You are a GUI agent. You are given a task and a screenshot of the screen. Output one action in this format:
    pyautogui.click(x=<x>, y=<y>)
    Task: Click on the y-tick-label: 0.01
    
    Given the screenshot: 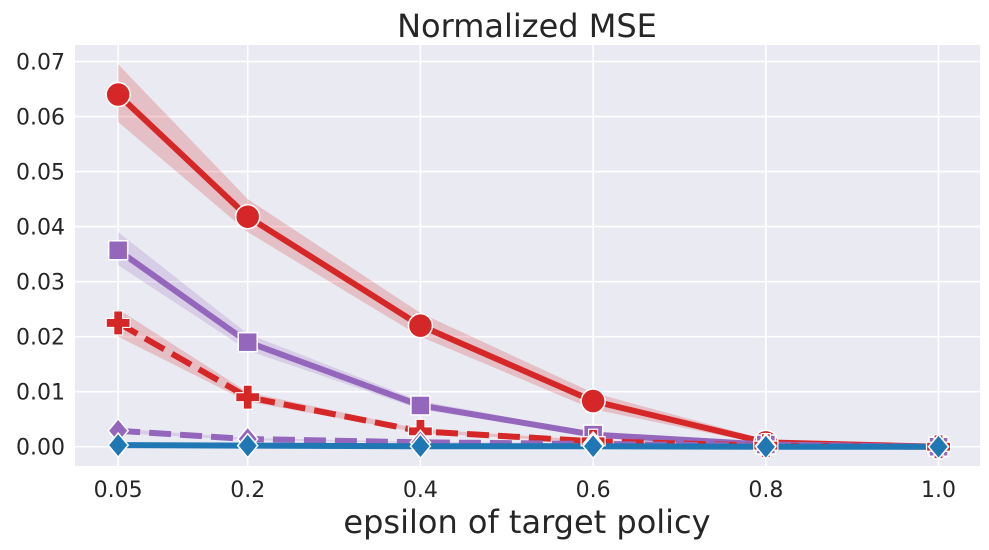 What is the action you would take?
    pyautogui.click(x=40, y=393)
    